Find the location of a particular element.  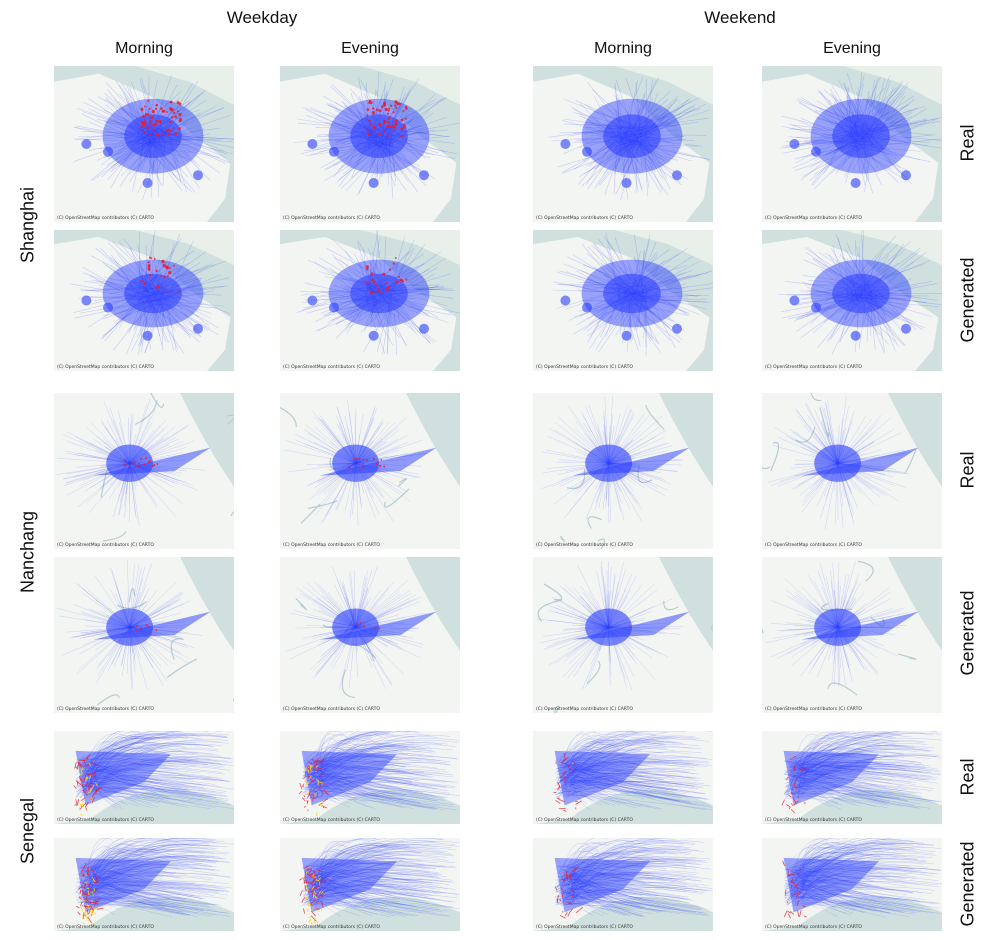

row-type-label-nanchang-generated: Generated is located at coordinates (967, 633).